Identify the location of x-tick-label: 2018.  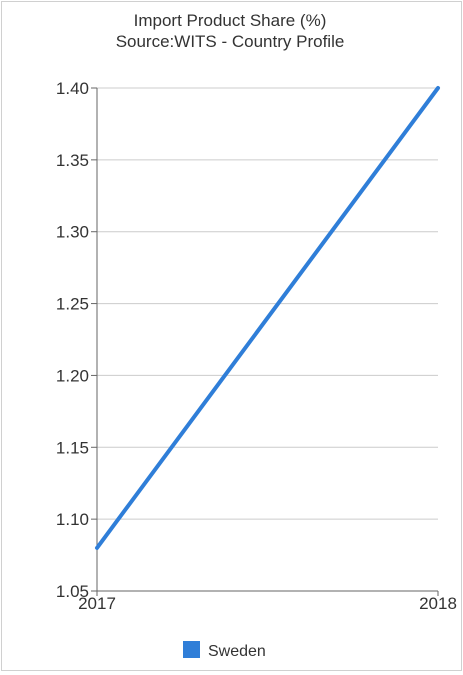
(438, 603).